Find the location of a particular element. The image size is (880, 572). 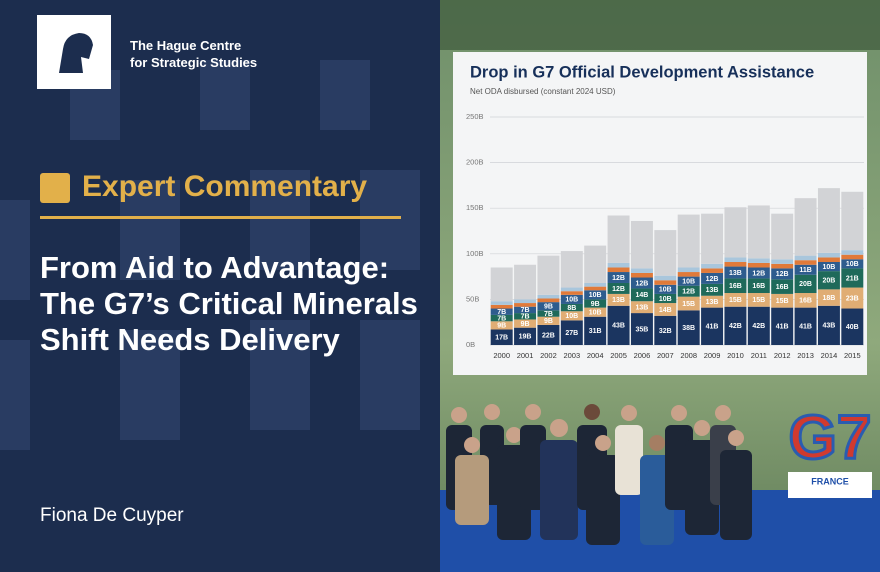

x-tick-label: 2005 is located at coordinates (618, 355).